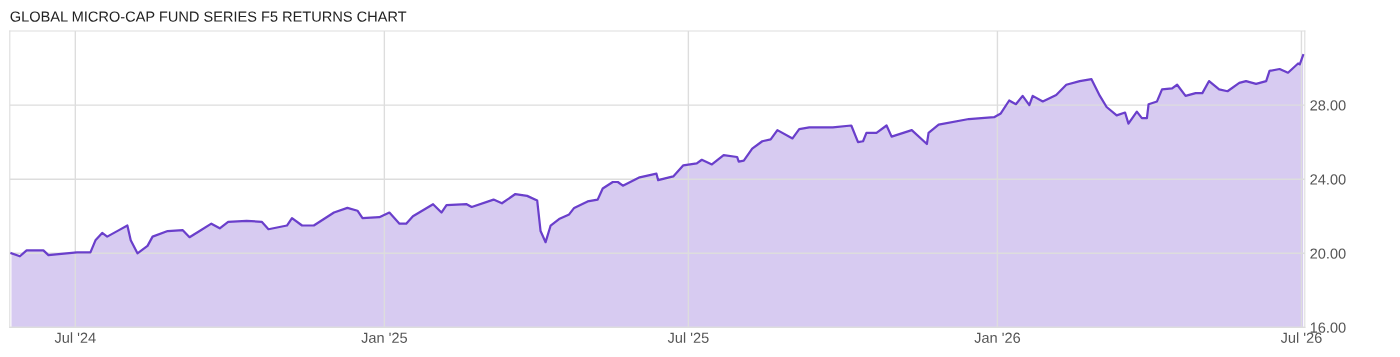  Describe the element at coordinates (1301, 337) in the screenshot. I see `x-tick-label: Jul '26` at that location.